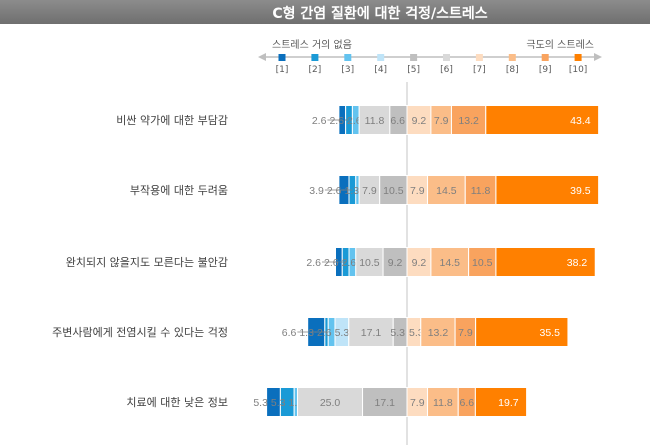 Image resolution: width=650 pixels, height=445 pixels. Describe the element at coordinates (580, 121) in the screenshot. I see `data-label: 43.4` at that location.